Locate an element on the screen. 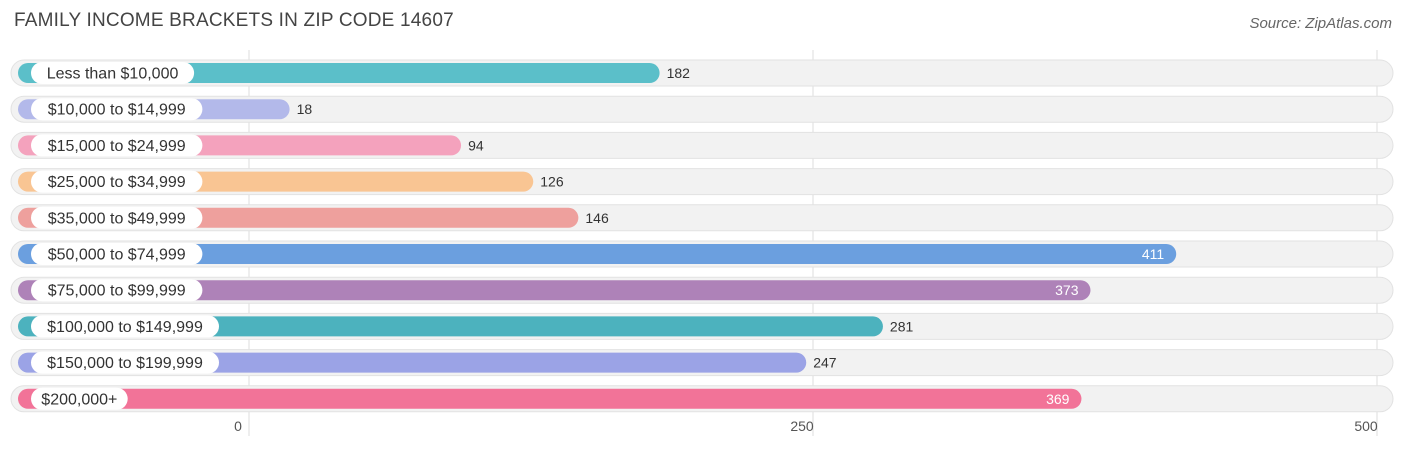 The width and height of the screenshot is (1406, 450). value-label: 369 is located at coordinates (1058, 399).